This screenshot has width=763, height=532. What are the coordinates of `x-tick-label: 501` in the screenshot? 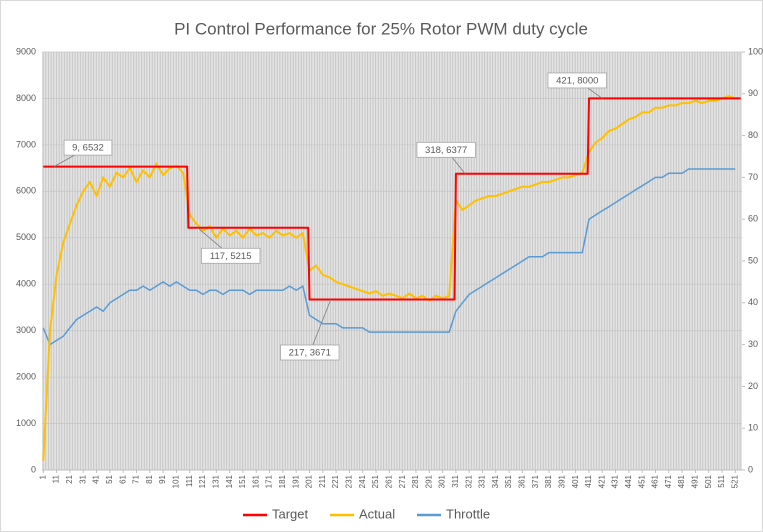 It's located at (708, 481).